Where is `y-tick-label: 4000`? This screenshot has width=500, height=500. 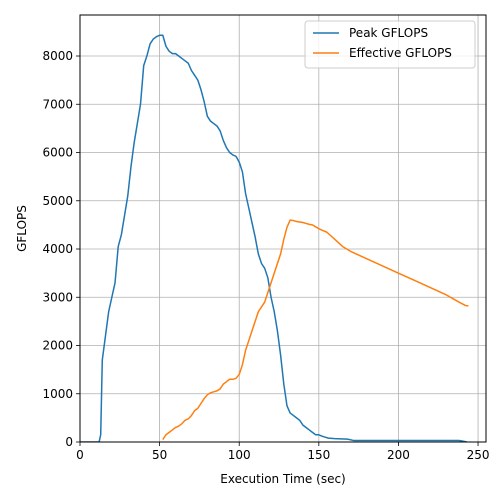
y-tick-label: 4000 is located at coordinates (57, 249).